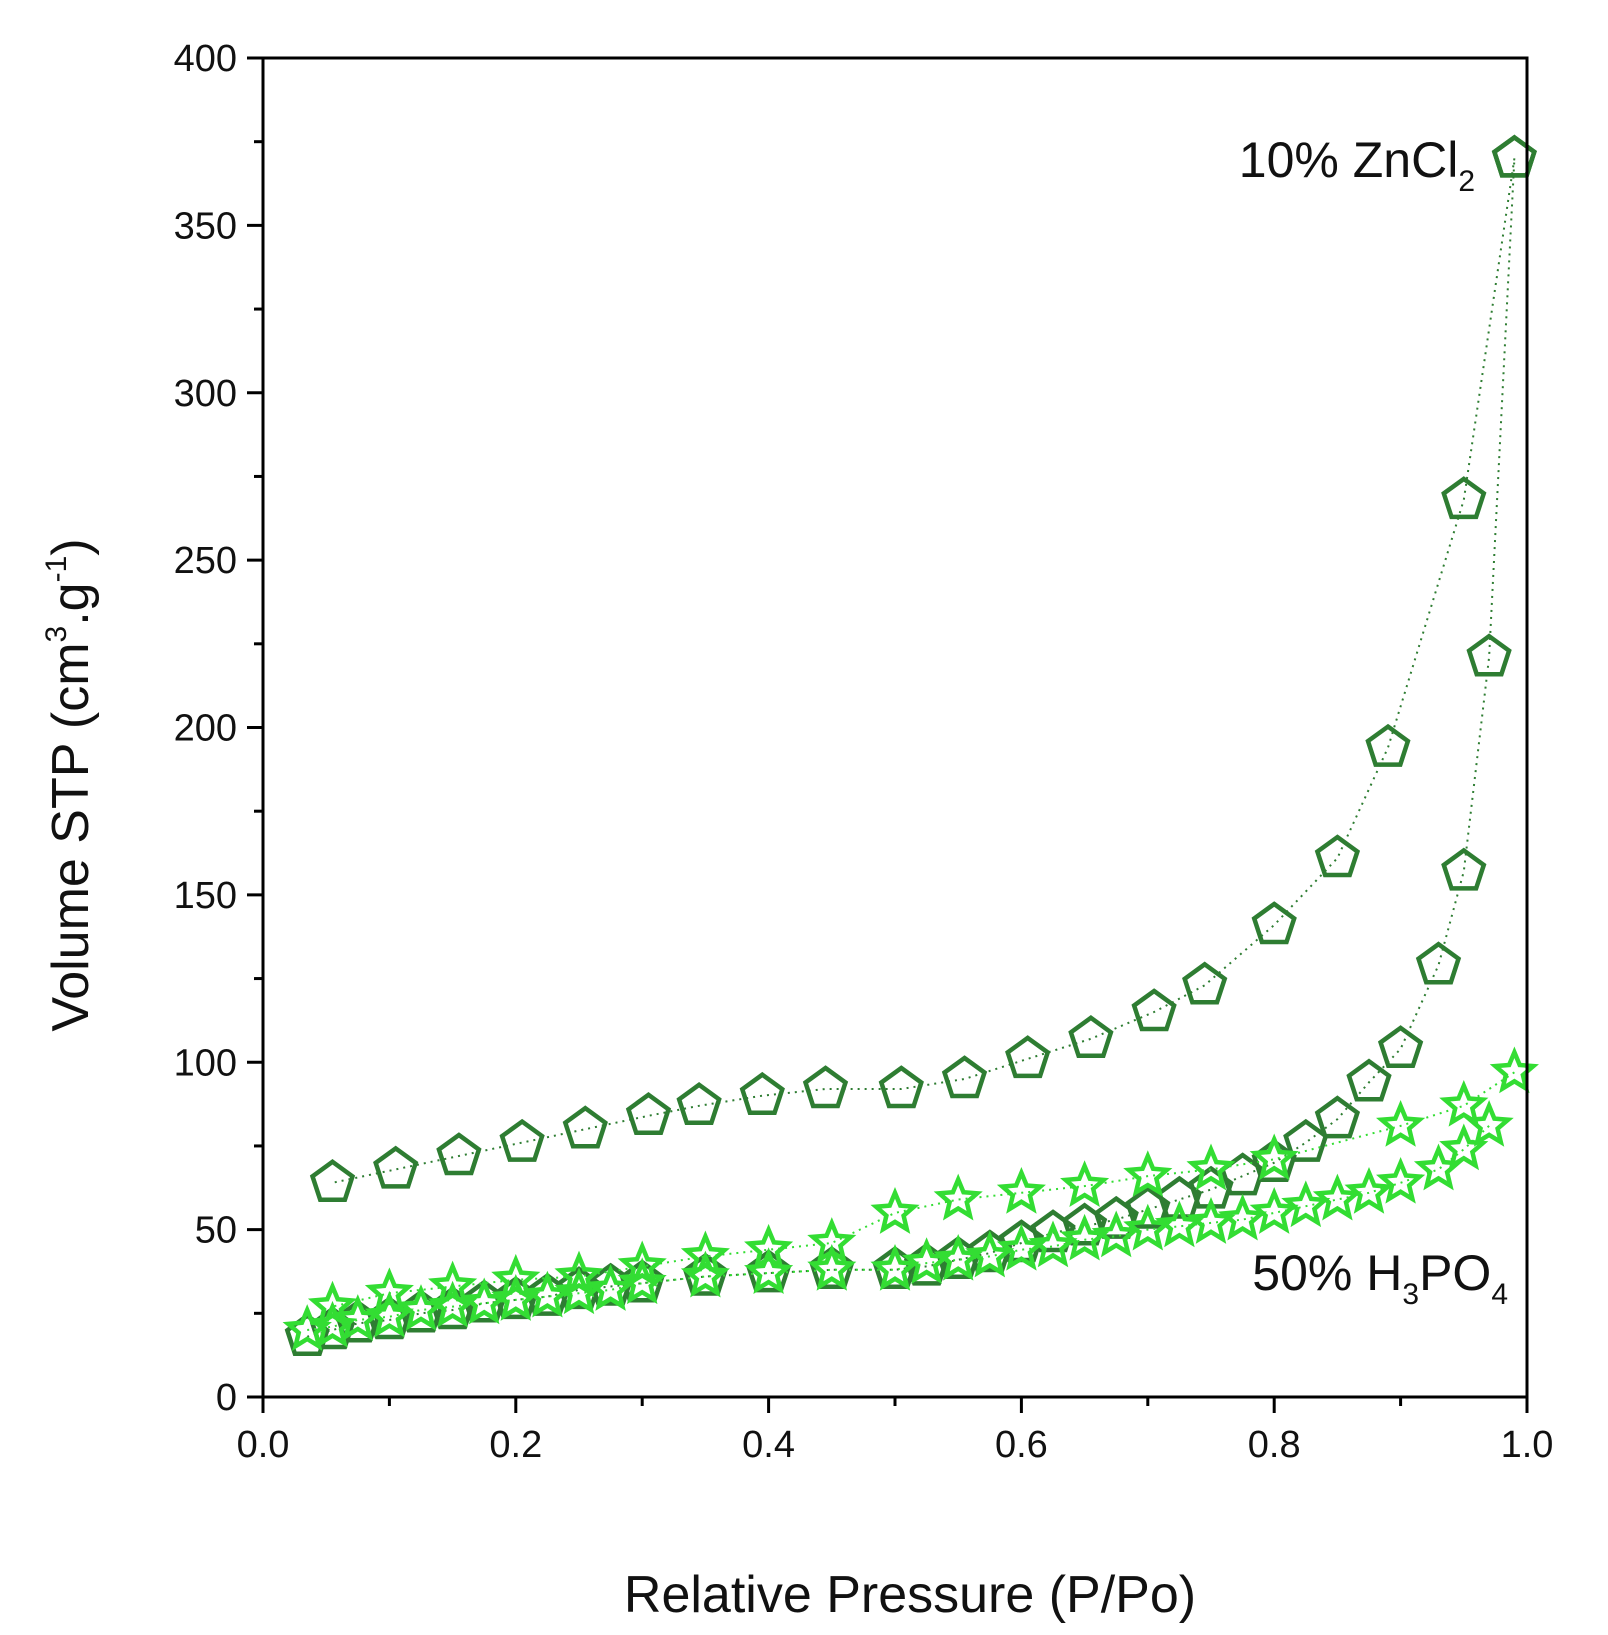 Image resolution: width=1608 pixels, height=1635 pixels. What do you see at coordinates (205, 394) in the screenshot?
I see `y-tick-label: 300` at bounding box center [205, 394].